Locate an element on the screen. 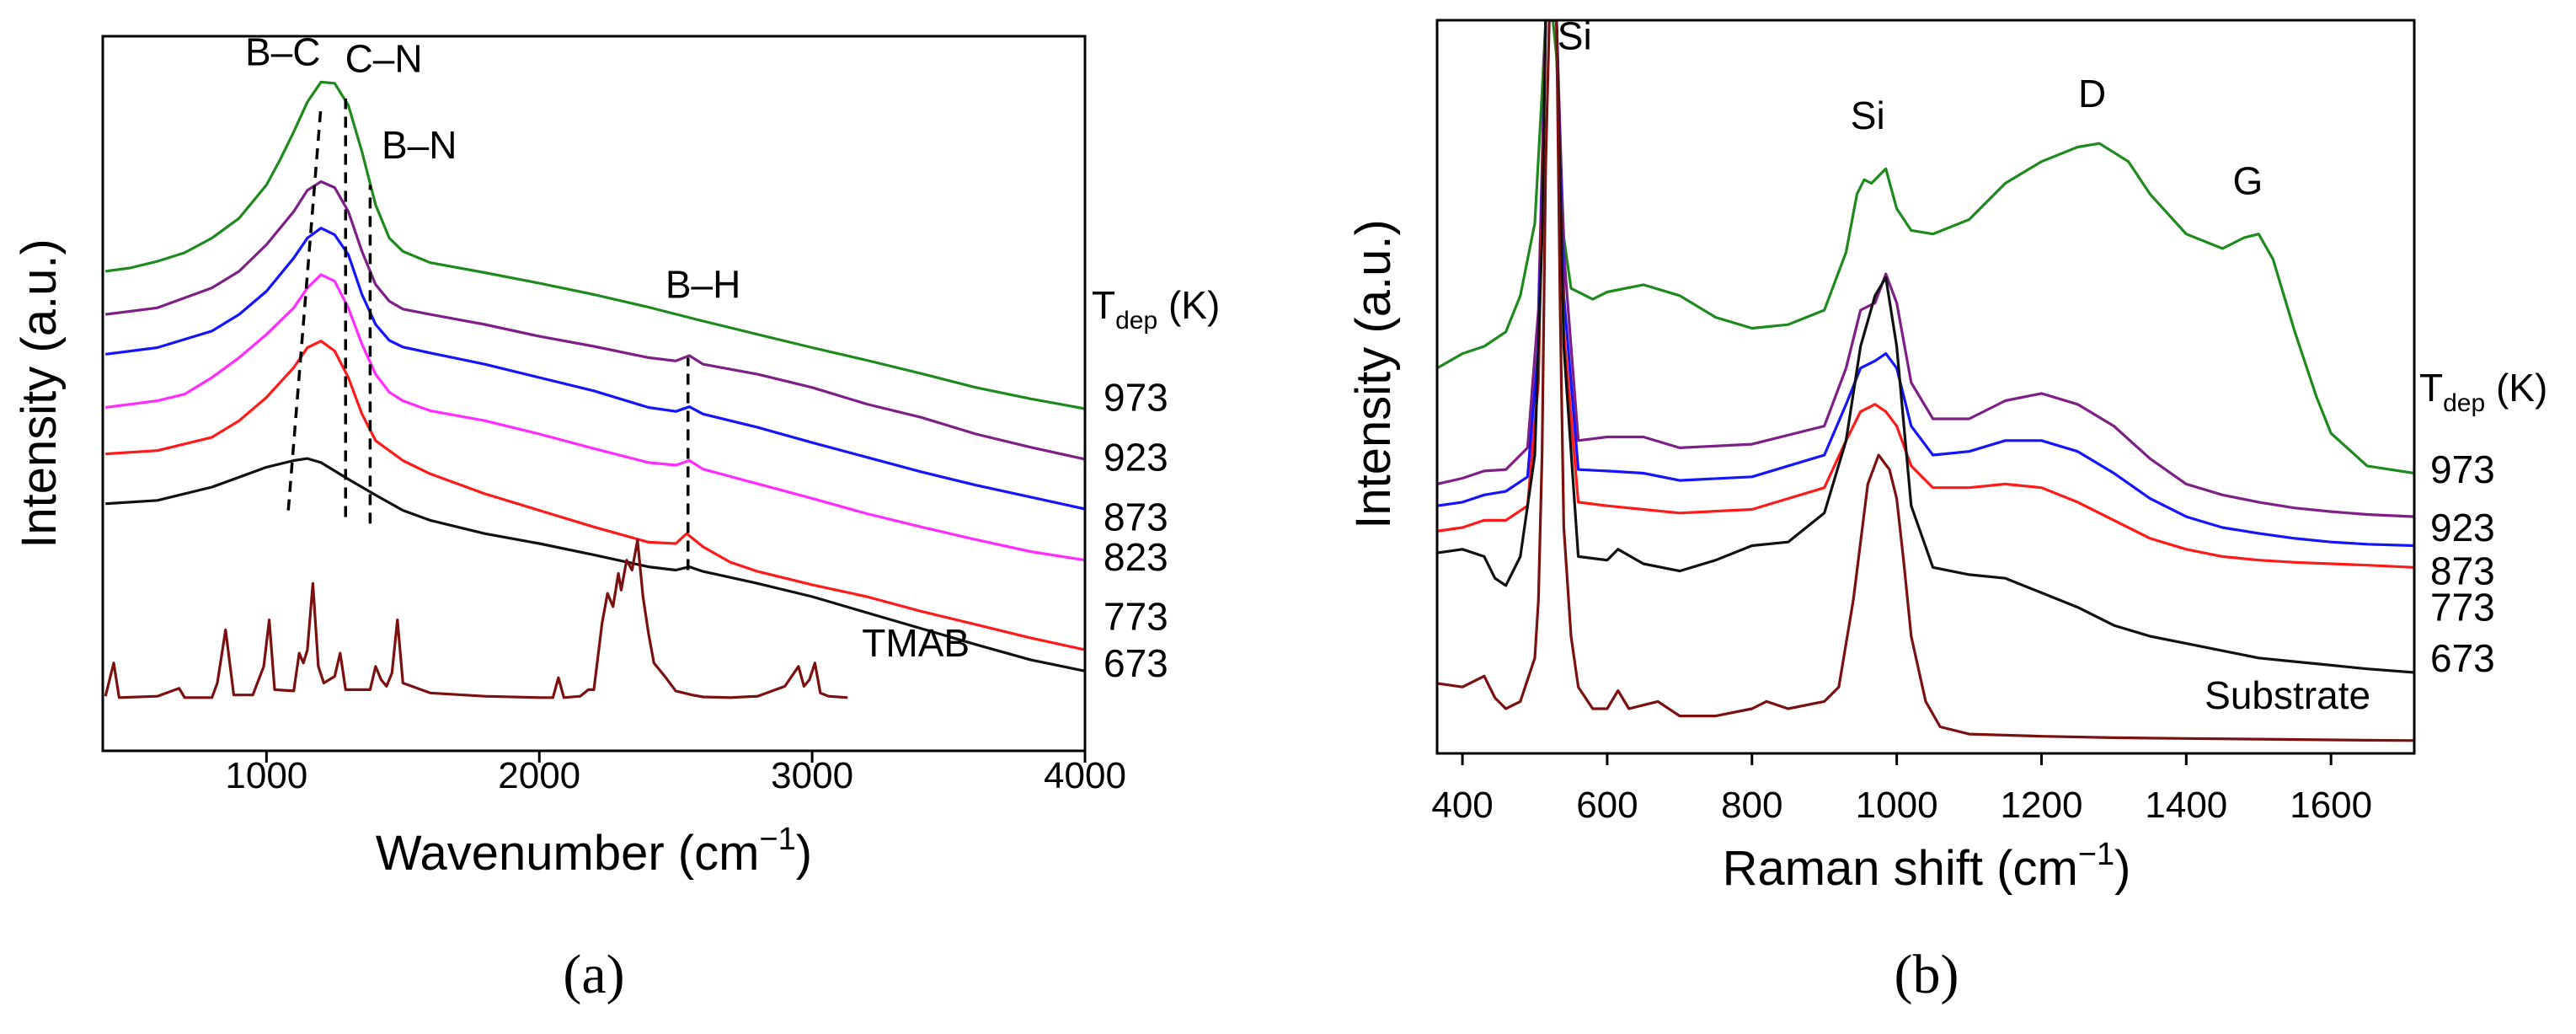 The image size is (2576, 1034). peak-guide-line is located at coordinates (304, 307).